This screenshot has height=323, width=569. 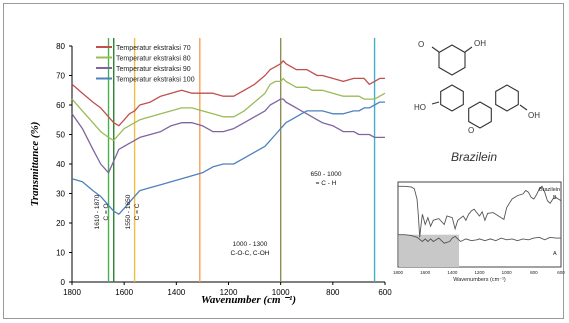 What do you see at coordinates (153, 69) in the screenshot?
I see `legend-label: Temperatur ekstraksi 90` at bounding box center [153, 69].